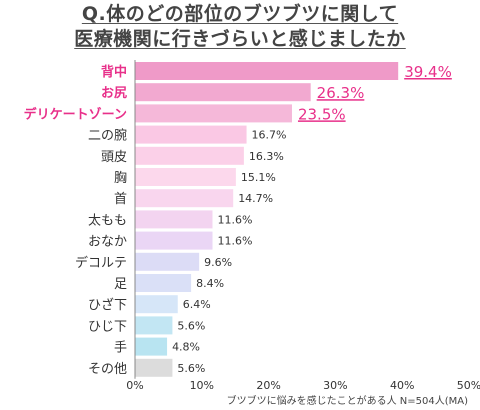  I want to click on category-label-4: 二の腕, so click(107, 136).